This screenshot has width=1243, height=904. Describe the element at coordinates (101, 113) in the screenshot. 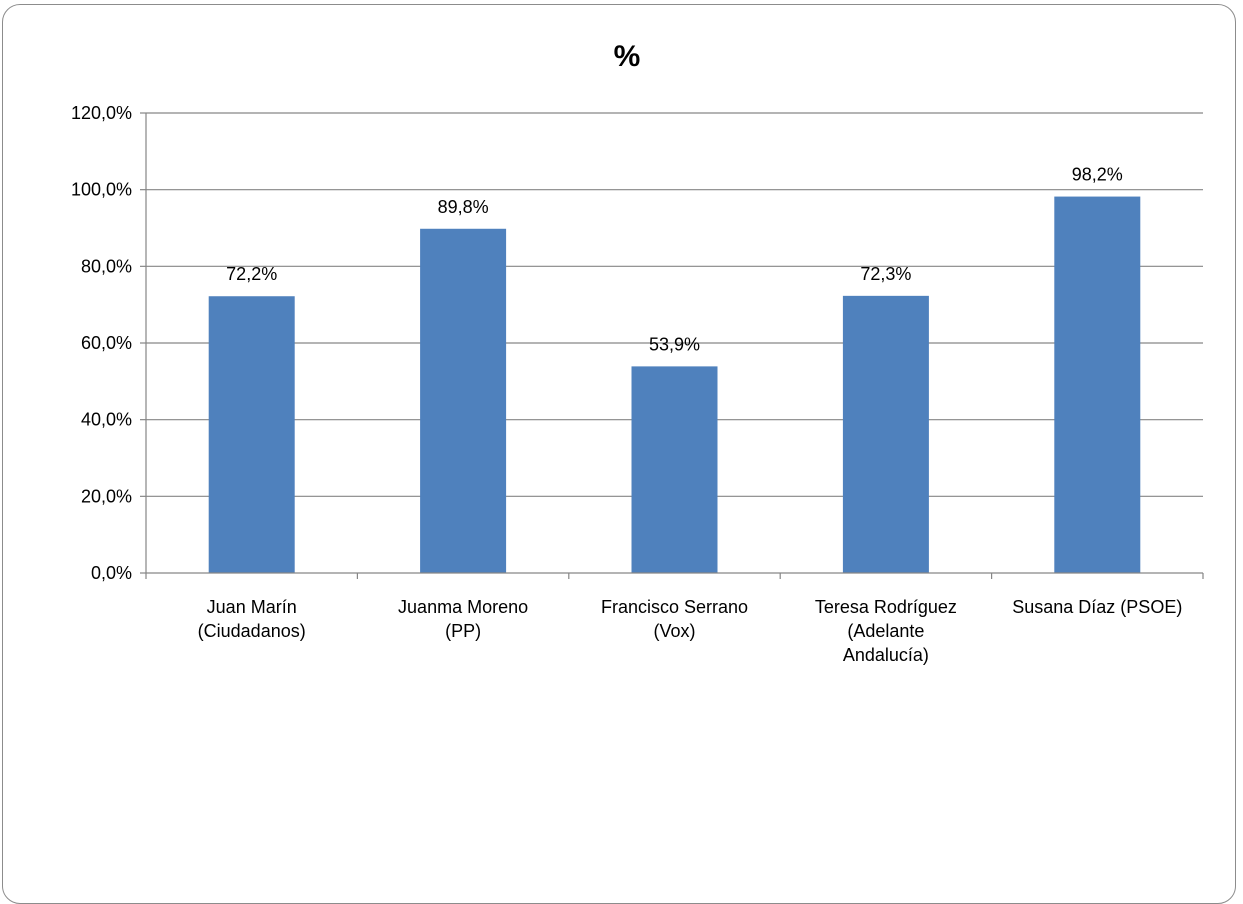

I see `y-tick-label: 120,0%` at that location.